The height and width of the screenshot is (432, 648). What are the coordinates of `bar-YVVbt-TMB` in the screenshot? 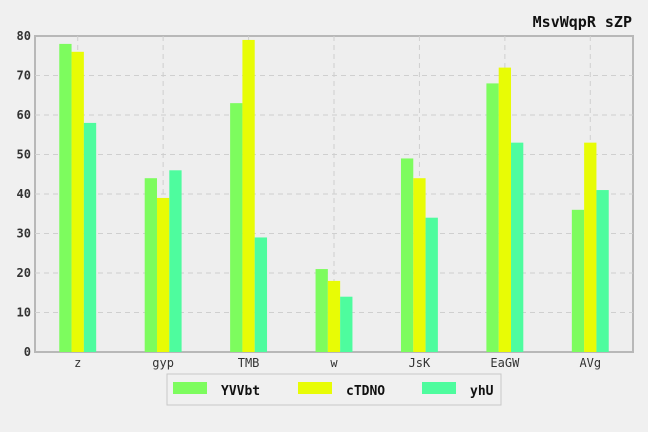 It's located at (236, 228).